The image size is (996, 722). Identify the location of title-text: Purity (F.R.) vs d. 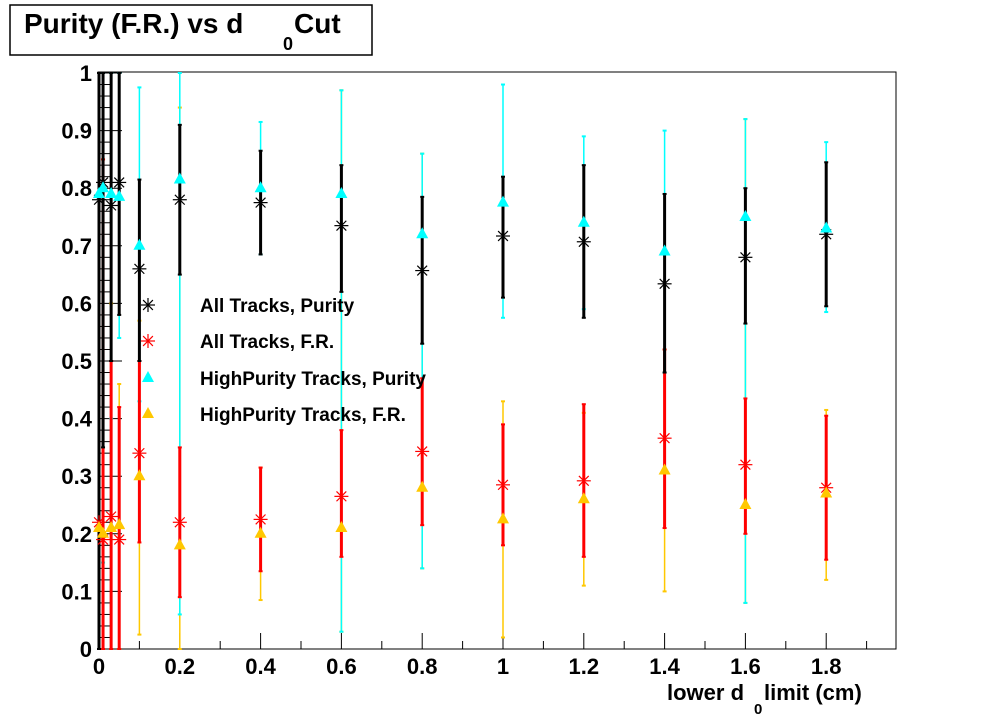
(133, 23).